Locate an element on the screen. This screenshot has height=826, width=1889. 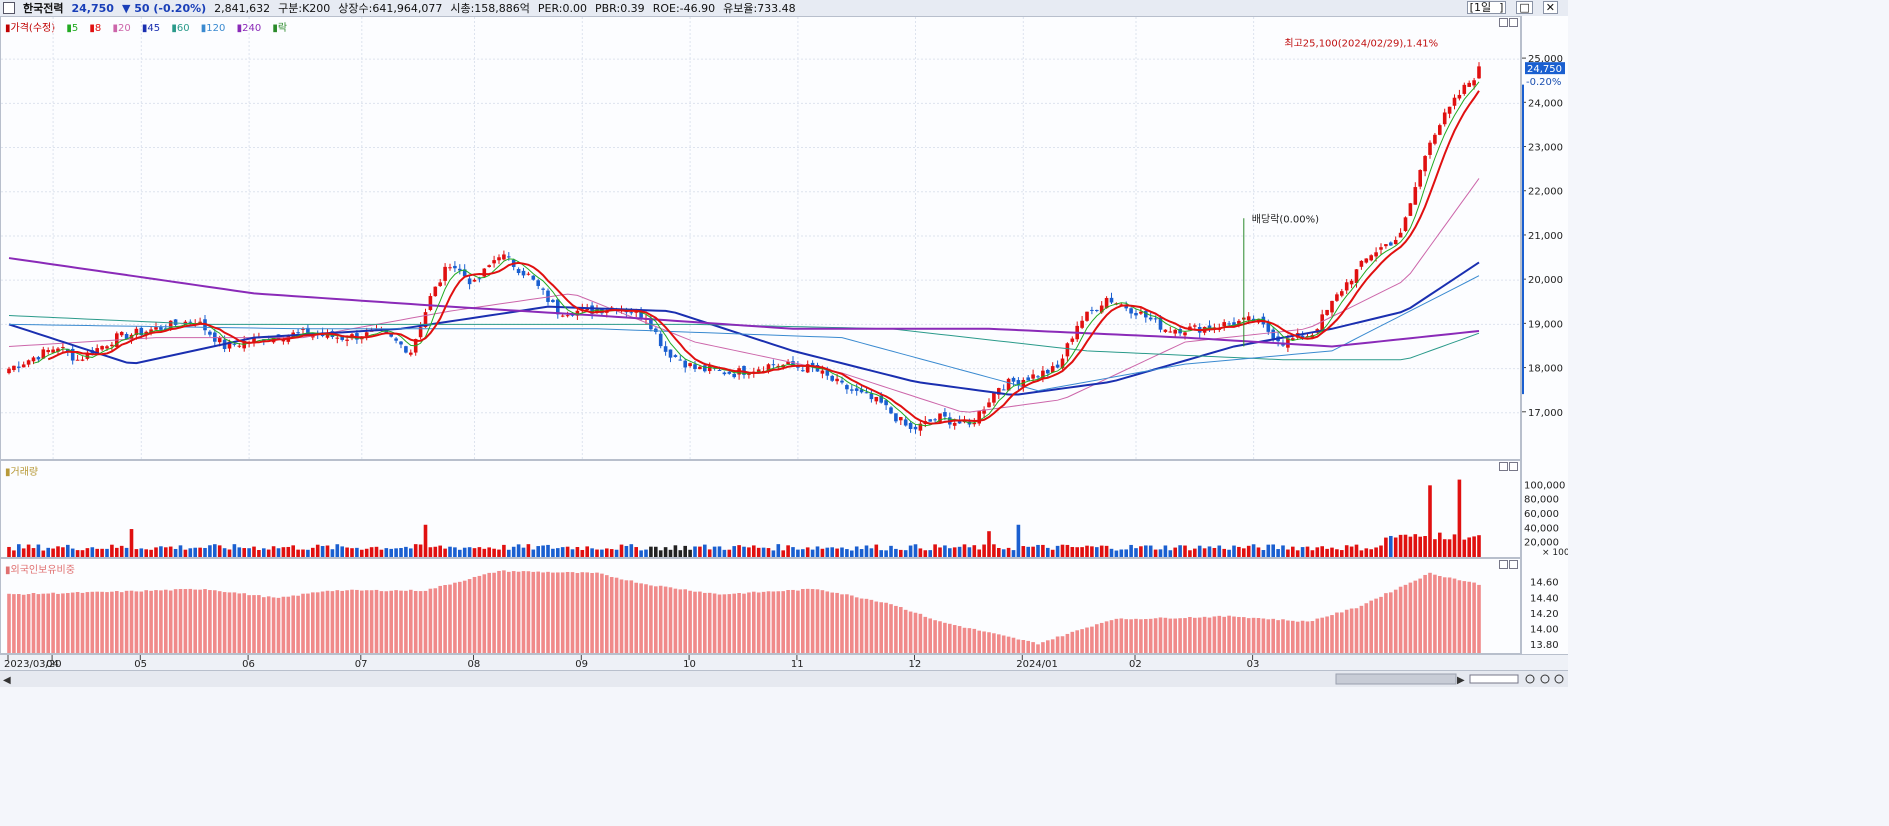
volume-max-icon is located at coordinates (1503, 466).